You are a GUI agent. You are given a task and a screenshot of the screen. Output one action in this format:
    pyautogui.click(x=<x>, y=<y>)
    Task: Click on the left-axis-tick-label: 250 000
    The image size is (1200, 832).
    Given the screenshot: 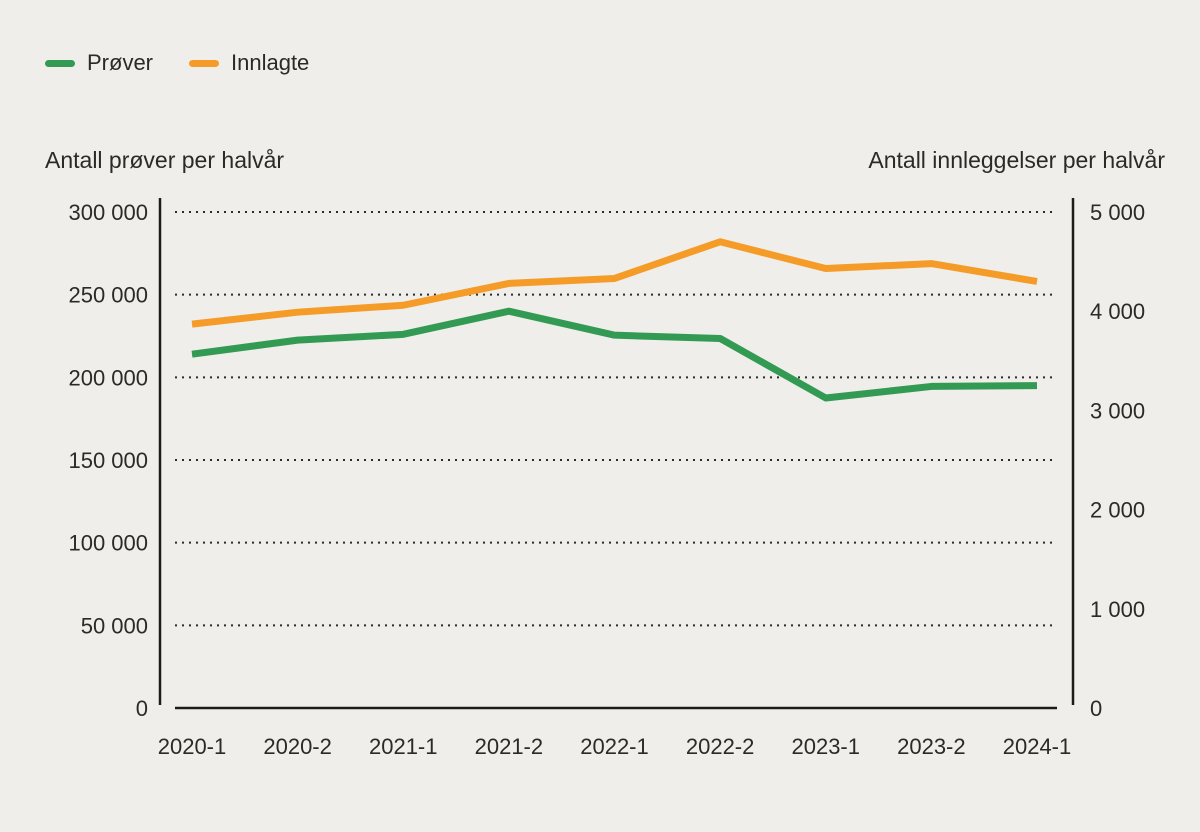 What is the action you would take?
    pyautogui.click(x=108, y=295)
    